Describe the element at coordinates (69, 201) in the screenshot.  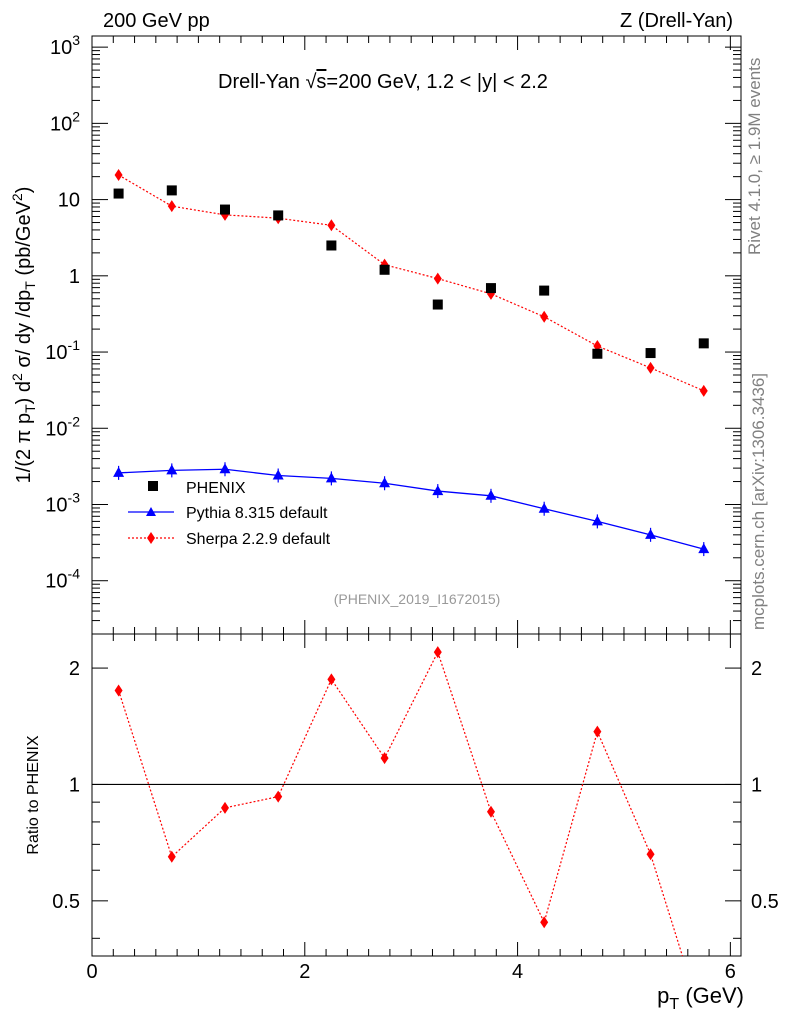
I see `main-y-tick-label: 10` at that location.